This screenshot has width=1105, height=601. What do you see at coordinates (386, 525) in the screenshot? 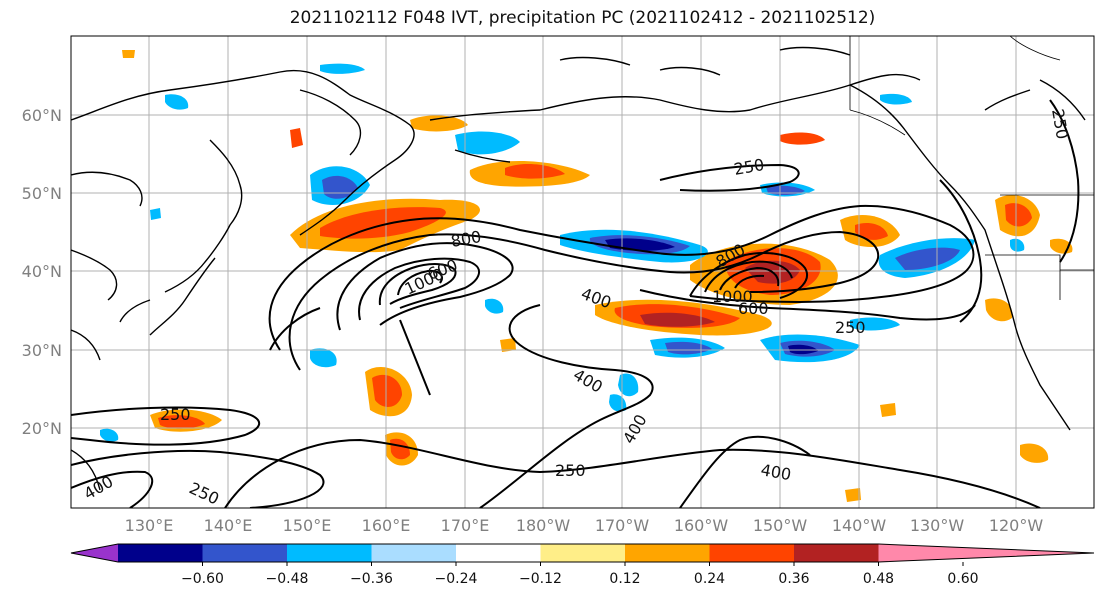
I see `lon-label: 160°E` at bounding box center [386, 525].